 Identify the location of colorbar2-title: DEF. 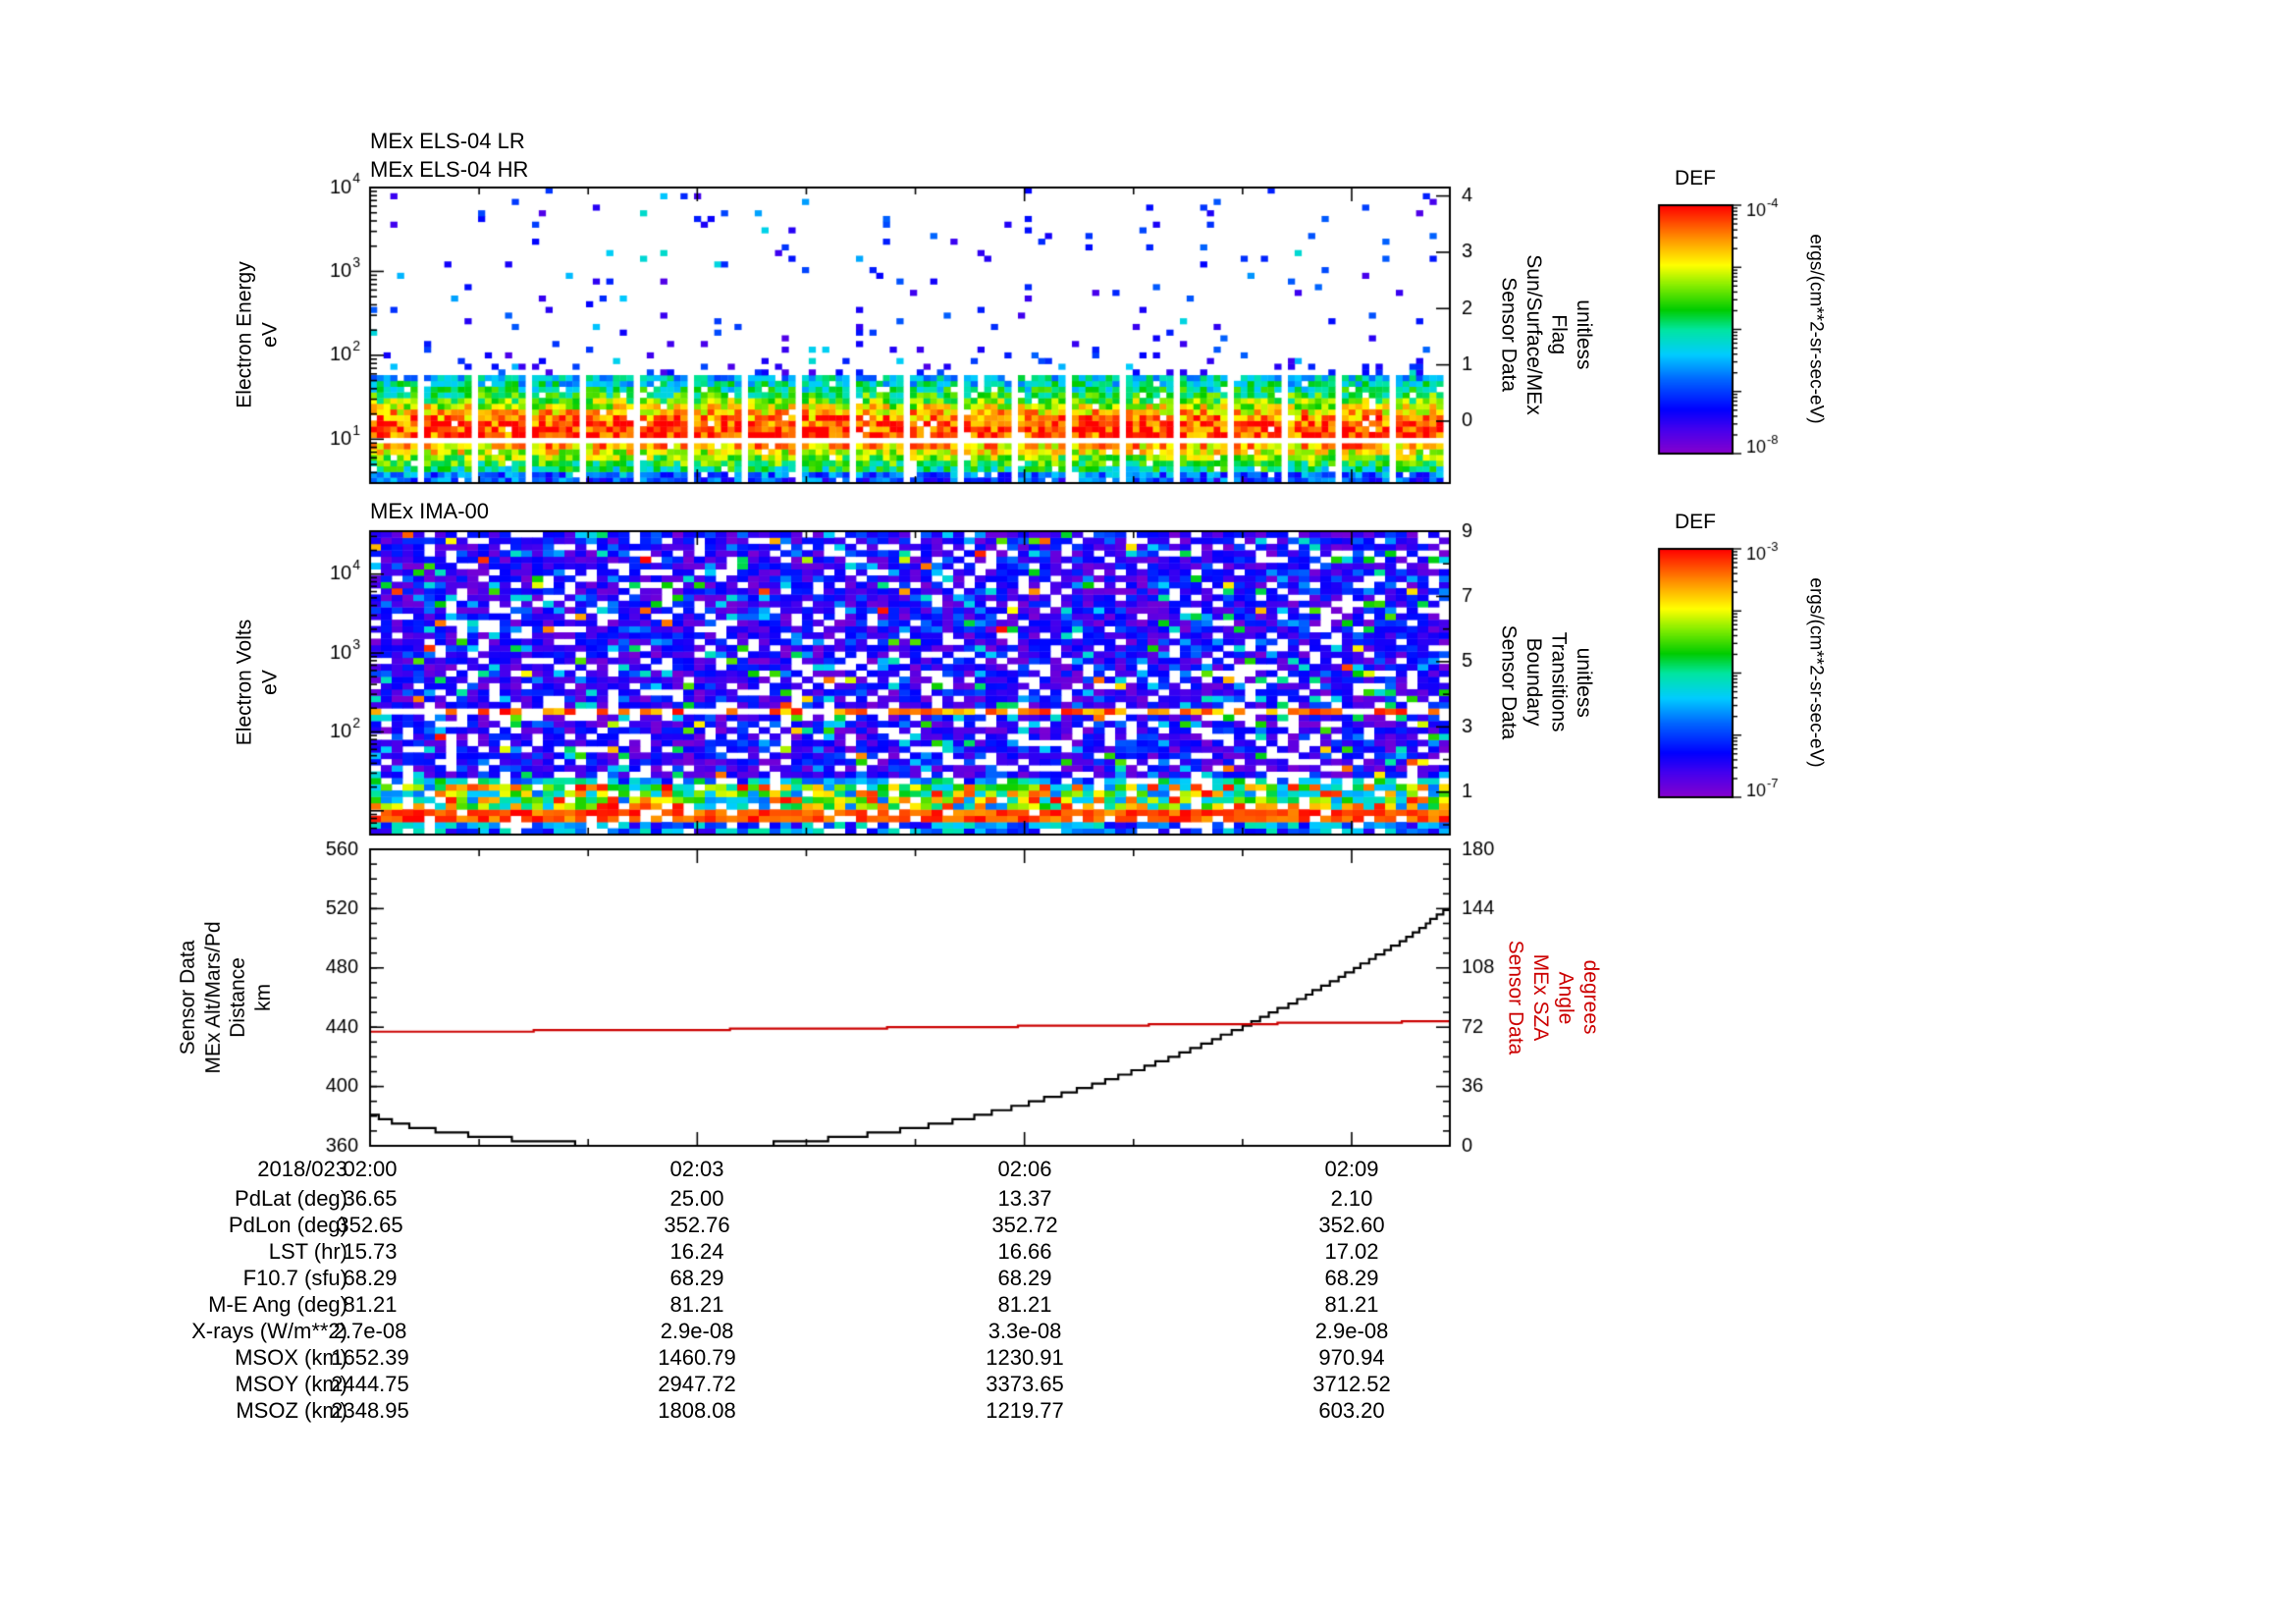
(1695, 522).